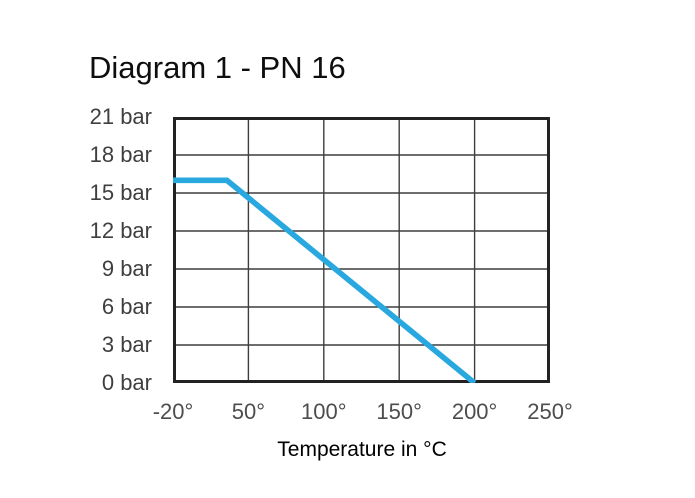 The height and width of the screenshot is (498, 695). Describe the element at coordinates (120, 230) in the screenshot. I see `y-tick-label: 12 bar` at that location.